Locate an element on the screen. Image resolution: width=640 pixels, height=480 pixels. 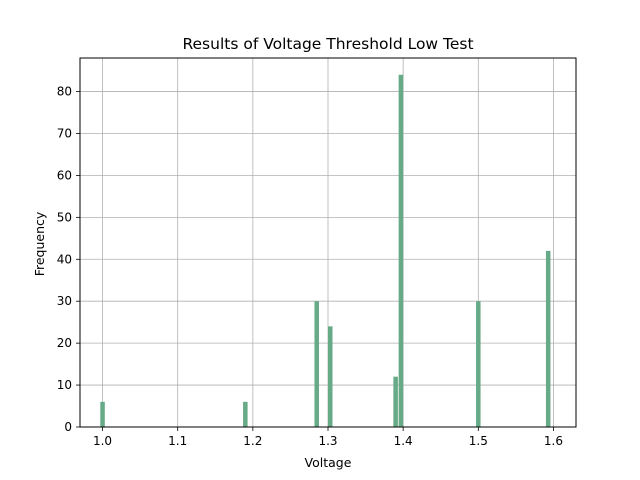
y-axis-ticks: 0 10 20 30 40 50 60 70 80 is located at coordinates (68, 259).